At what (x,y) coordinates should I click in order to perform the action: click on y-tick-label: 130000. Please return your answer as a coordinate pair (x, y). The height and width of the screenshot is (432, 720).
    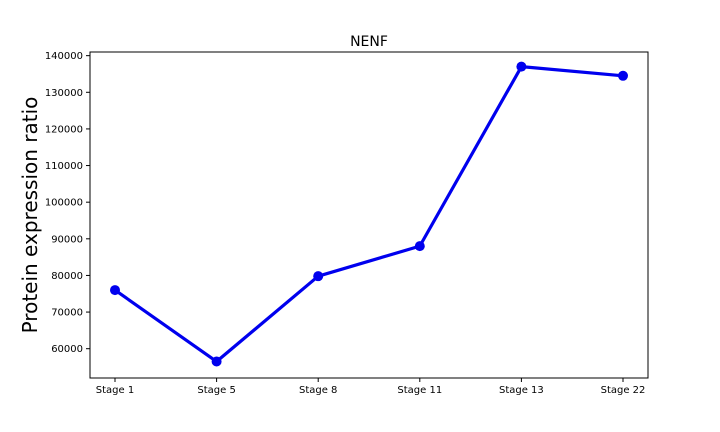
    Looking at the image, I should click on (64, 93).